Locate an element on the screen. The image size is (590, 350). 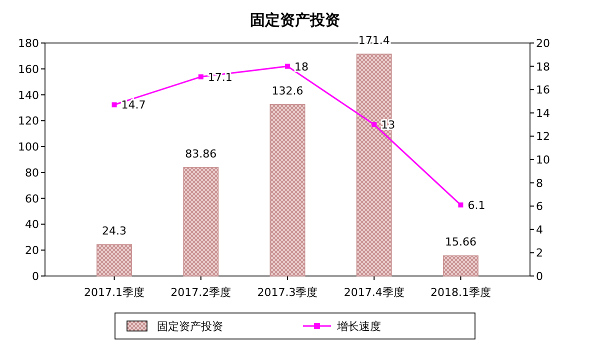
data-label: 14.7 is located at coordinates (133, 105).